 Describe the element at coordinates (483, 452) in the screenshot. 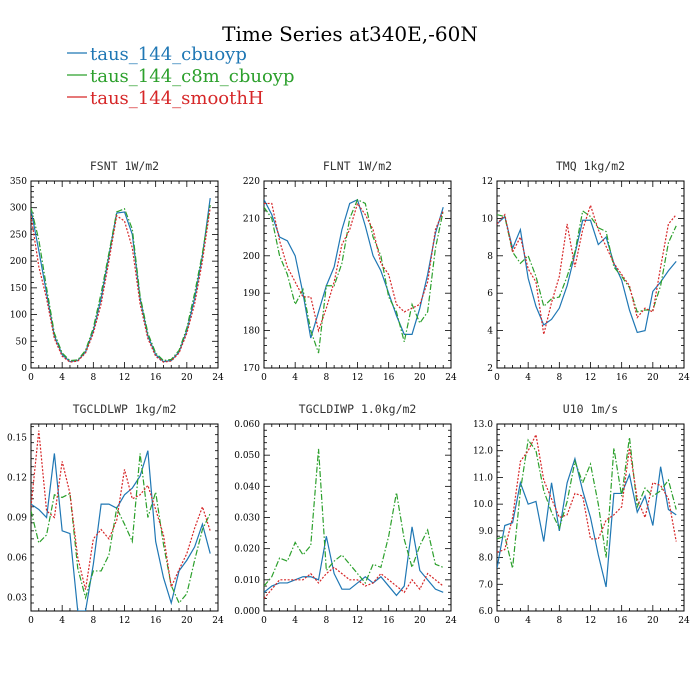

I see `y-tick-label: 12.0` at that location.